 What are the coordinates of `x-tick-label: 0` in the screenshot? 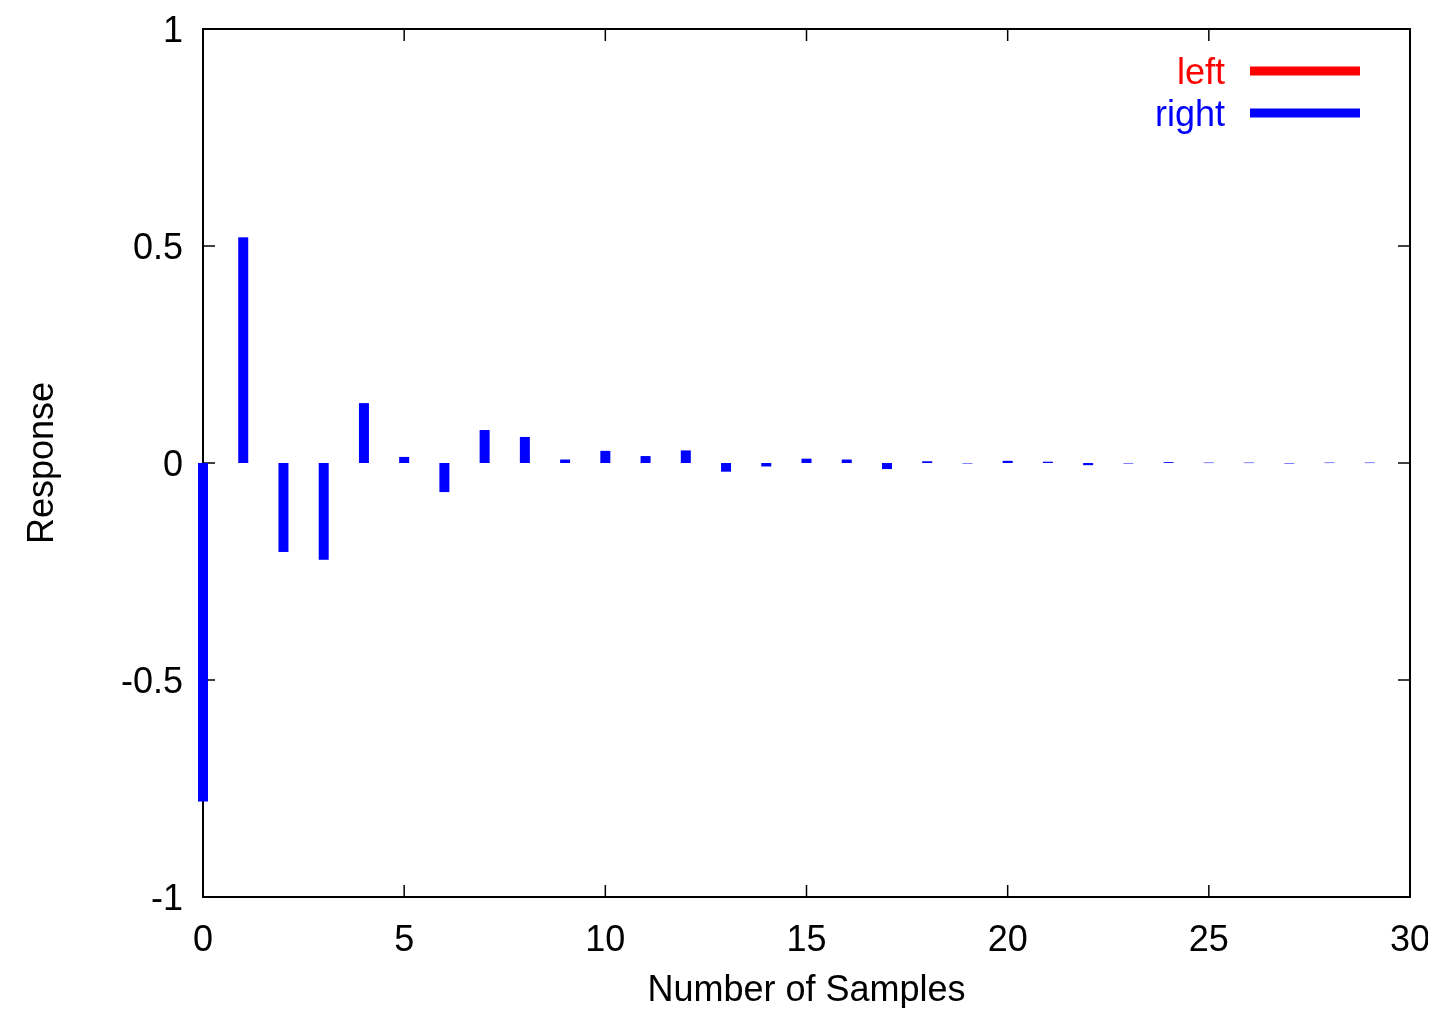 It's located at (203, 938).